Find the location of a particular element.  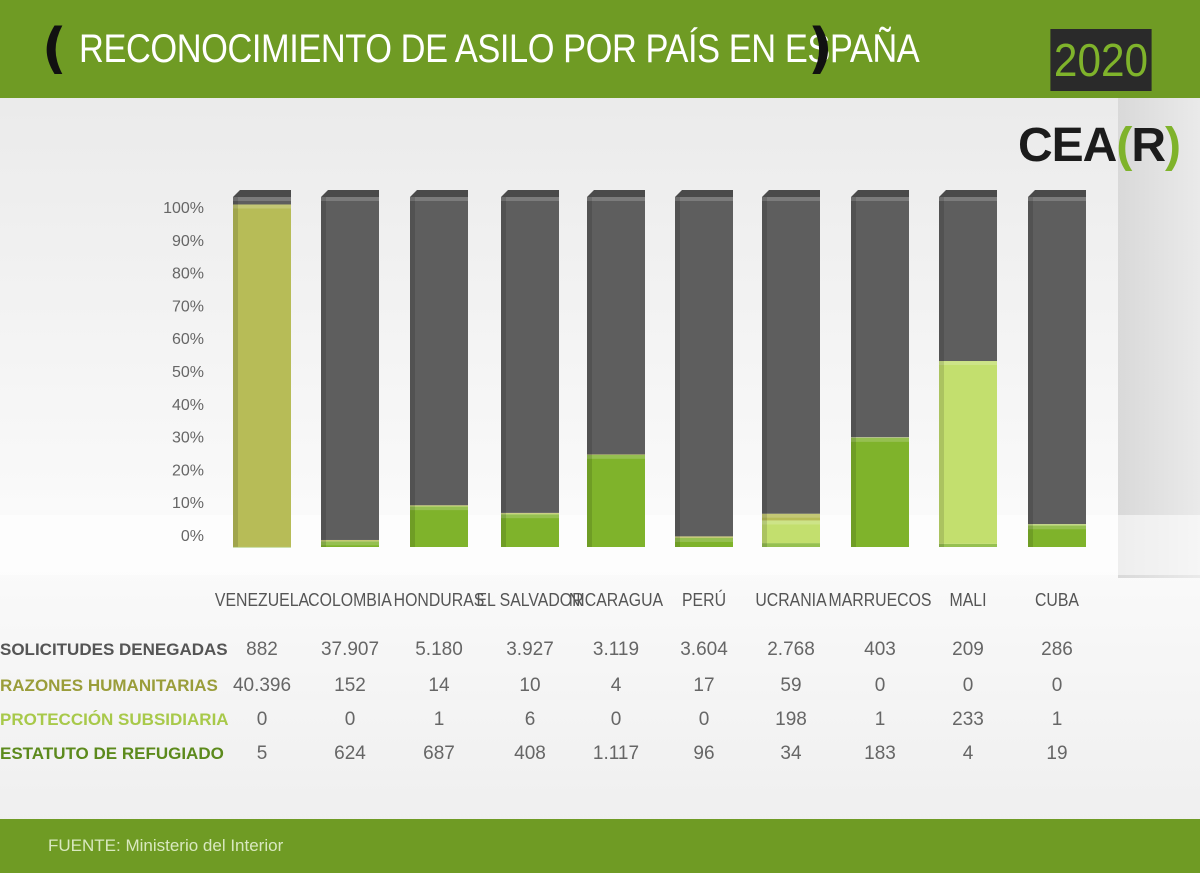

bar-elsalvador is located at coordinates (530, 368).